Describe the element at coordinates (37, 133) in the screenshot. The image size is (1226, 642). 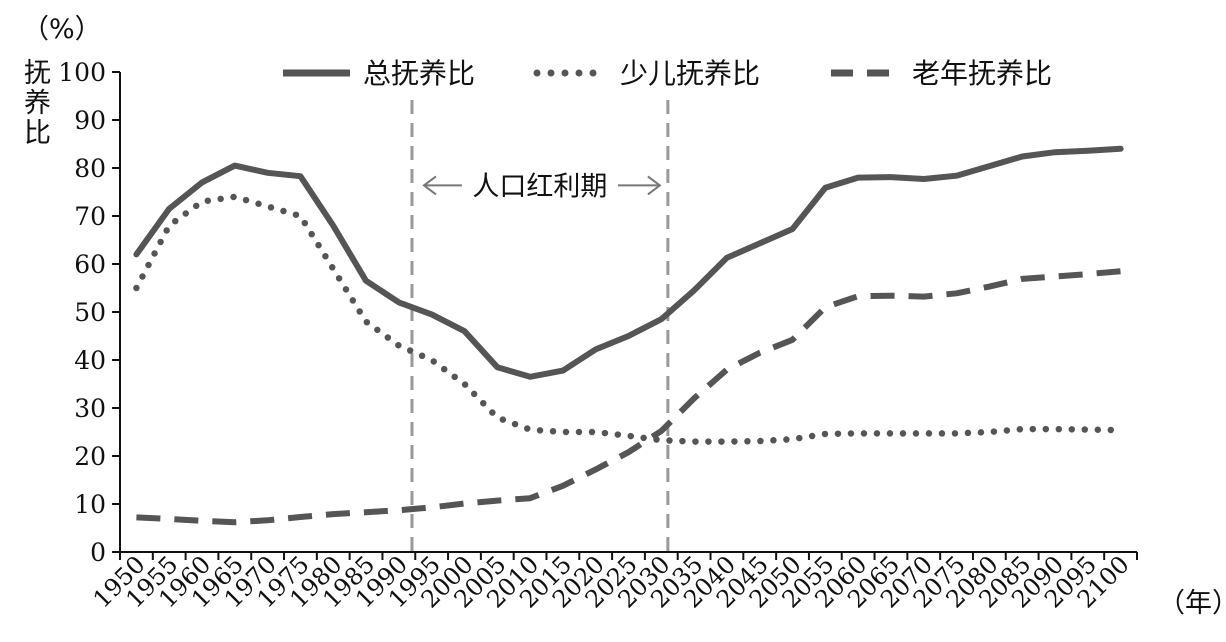
I see `y-axis-title-char: 比` at that location.